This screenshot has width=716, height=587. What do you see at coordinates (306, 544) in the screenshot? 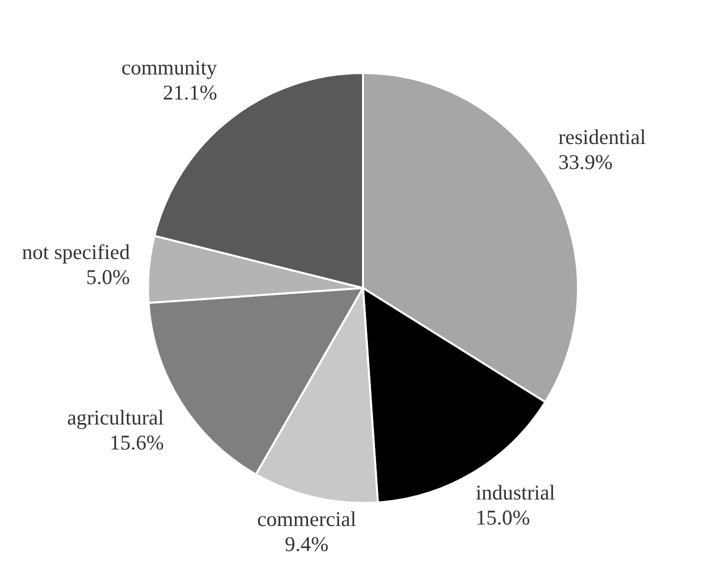
I see `data-label: 9.4%` at bounding box center [306, 544].